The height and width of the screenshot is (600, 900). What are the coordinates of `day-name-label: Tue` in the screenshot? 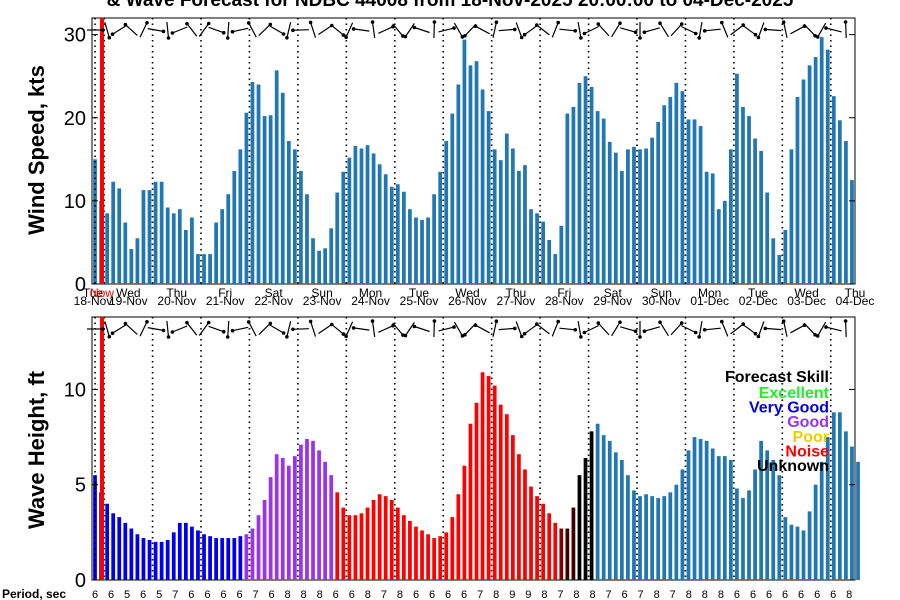 It's located at (93, 293).